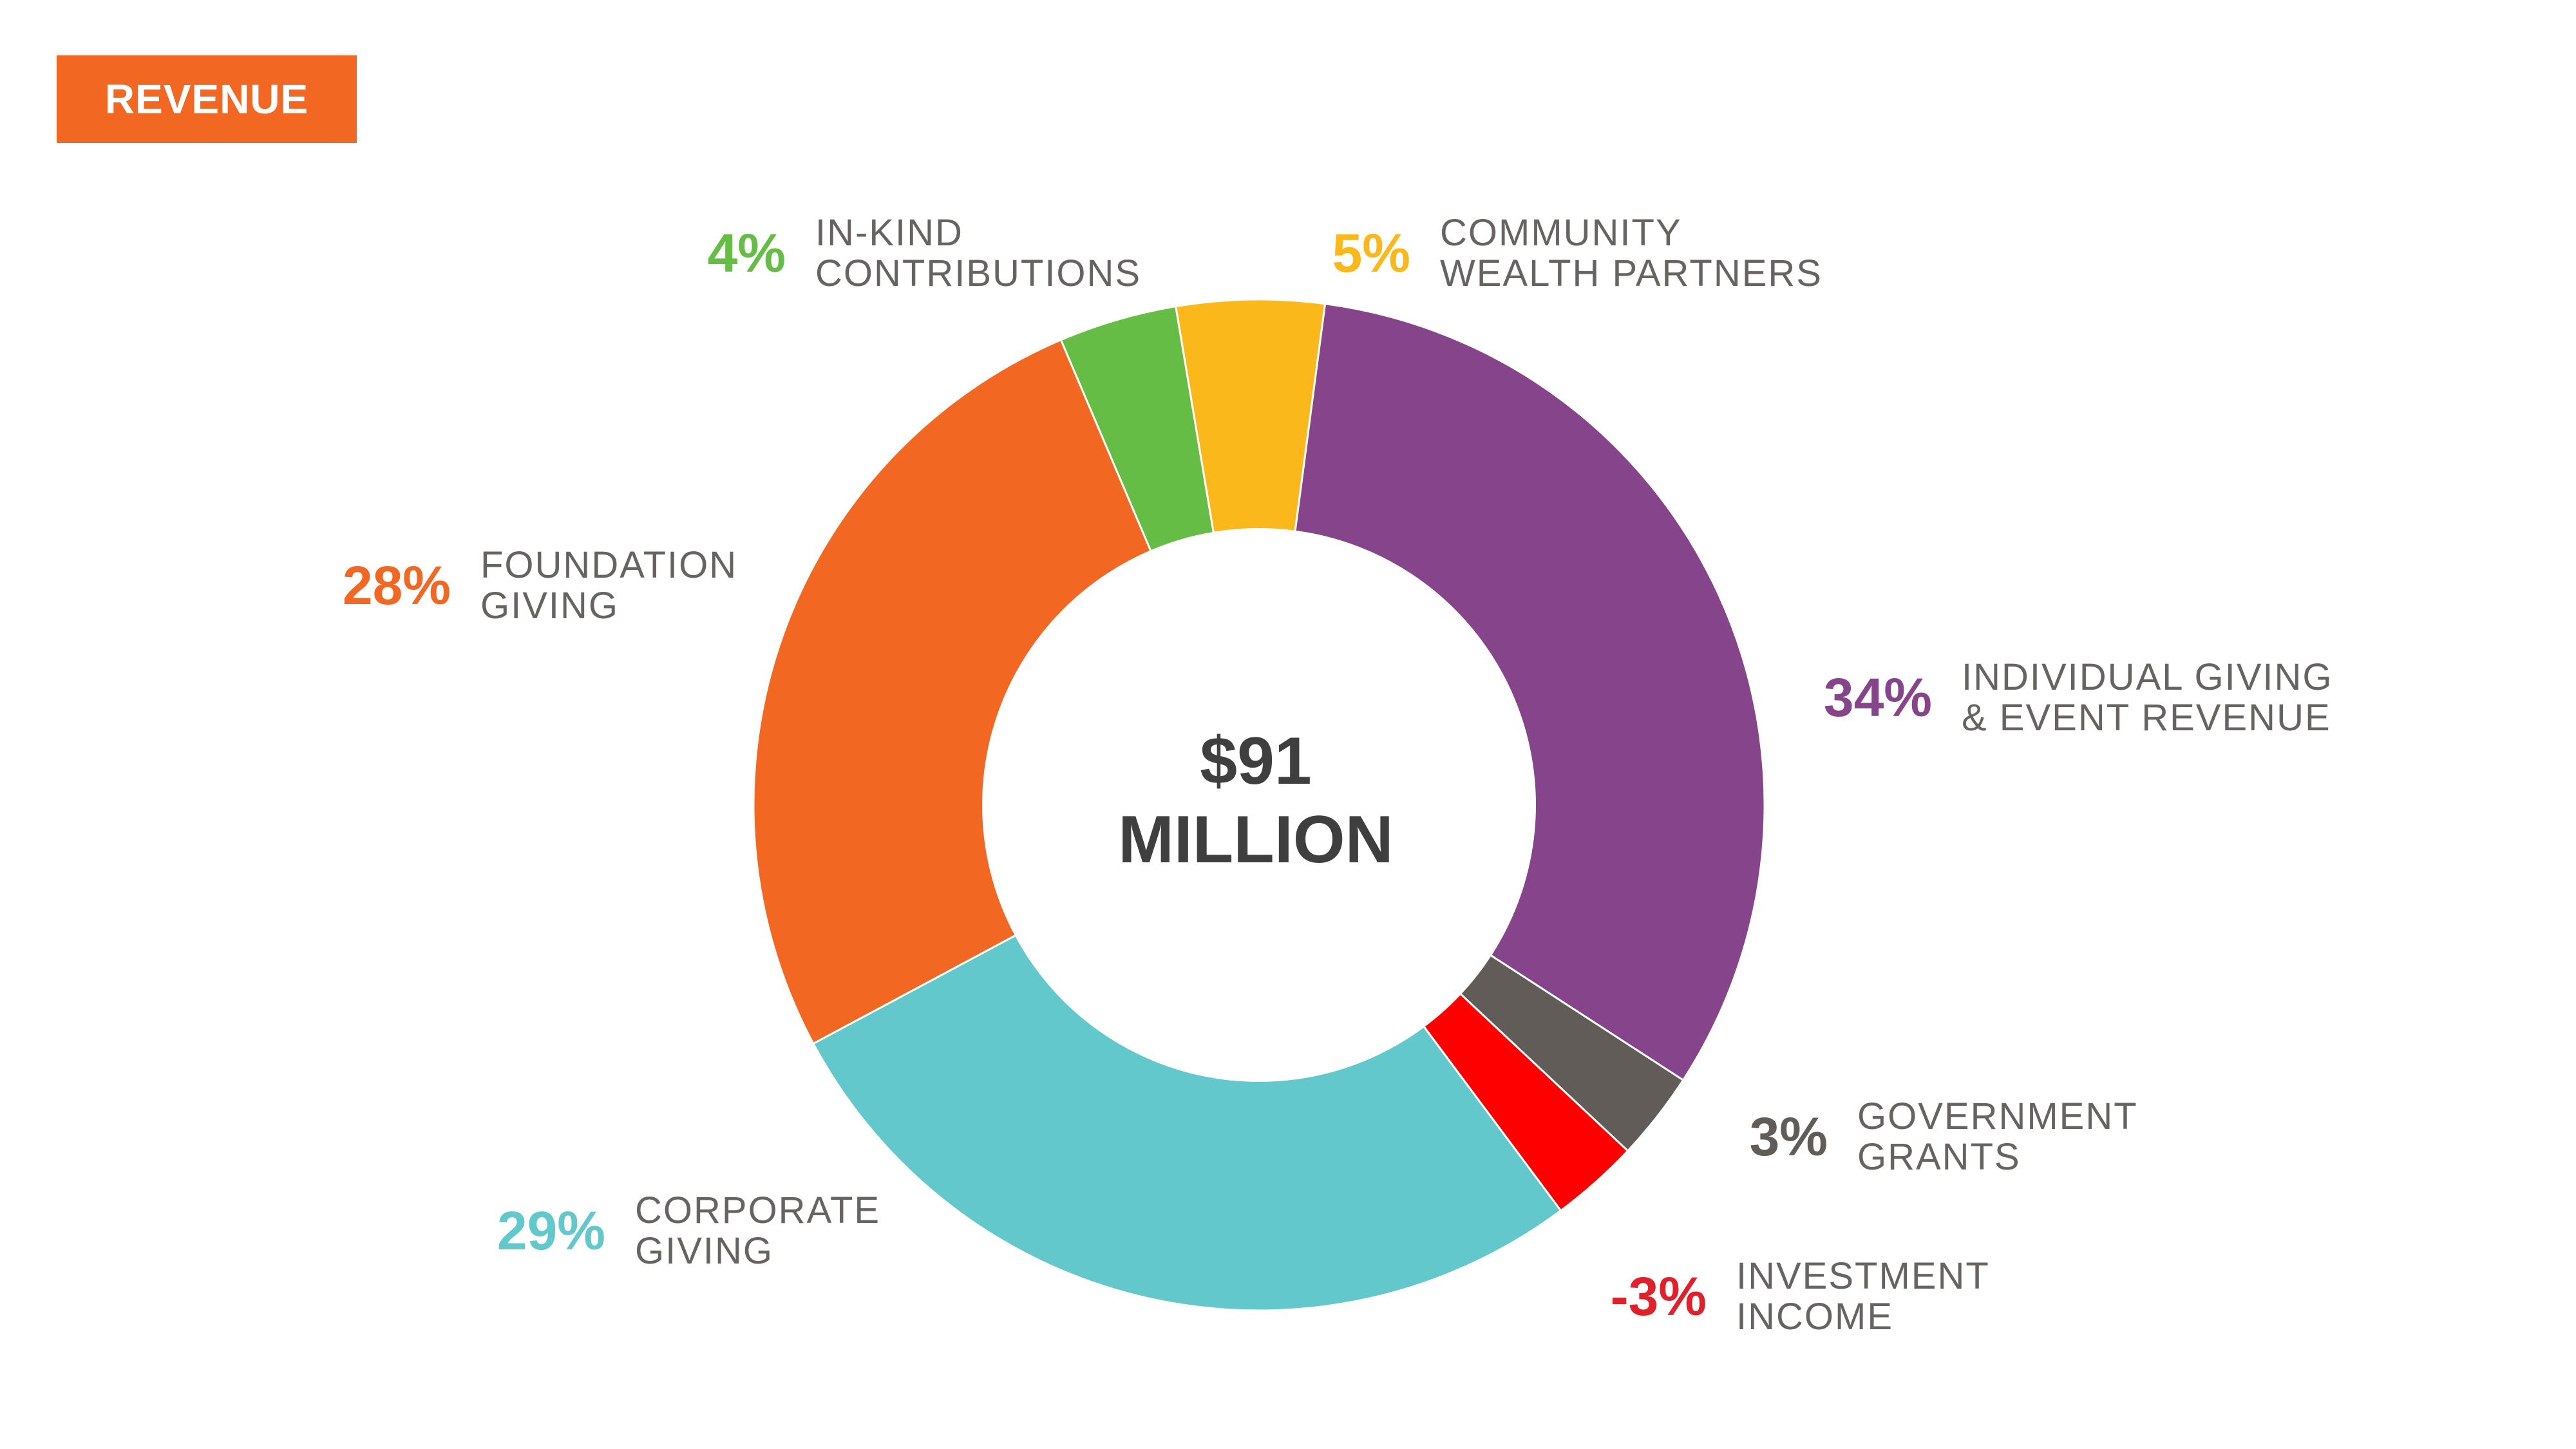  What do you see at coordinates (633, 1230) in the screenshot?
I see `slice-label-corporate: 29% CORPORATE GIVING` at bounding box center [633, 1230].